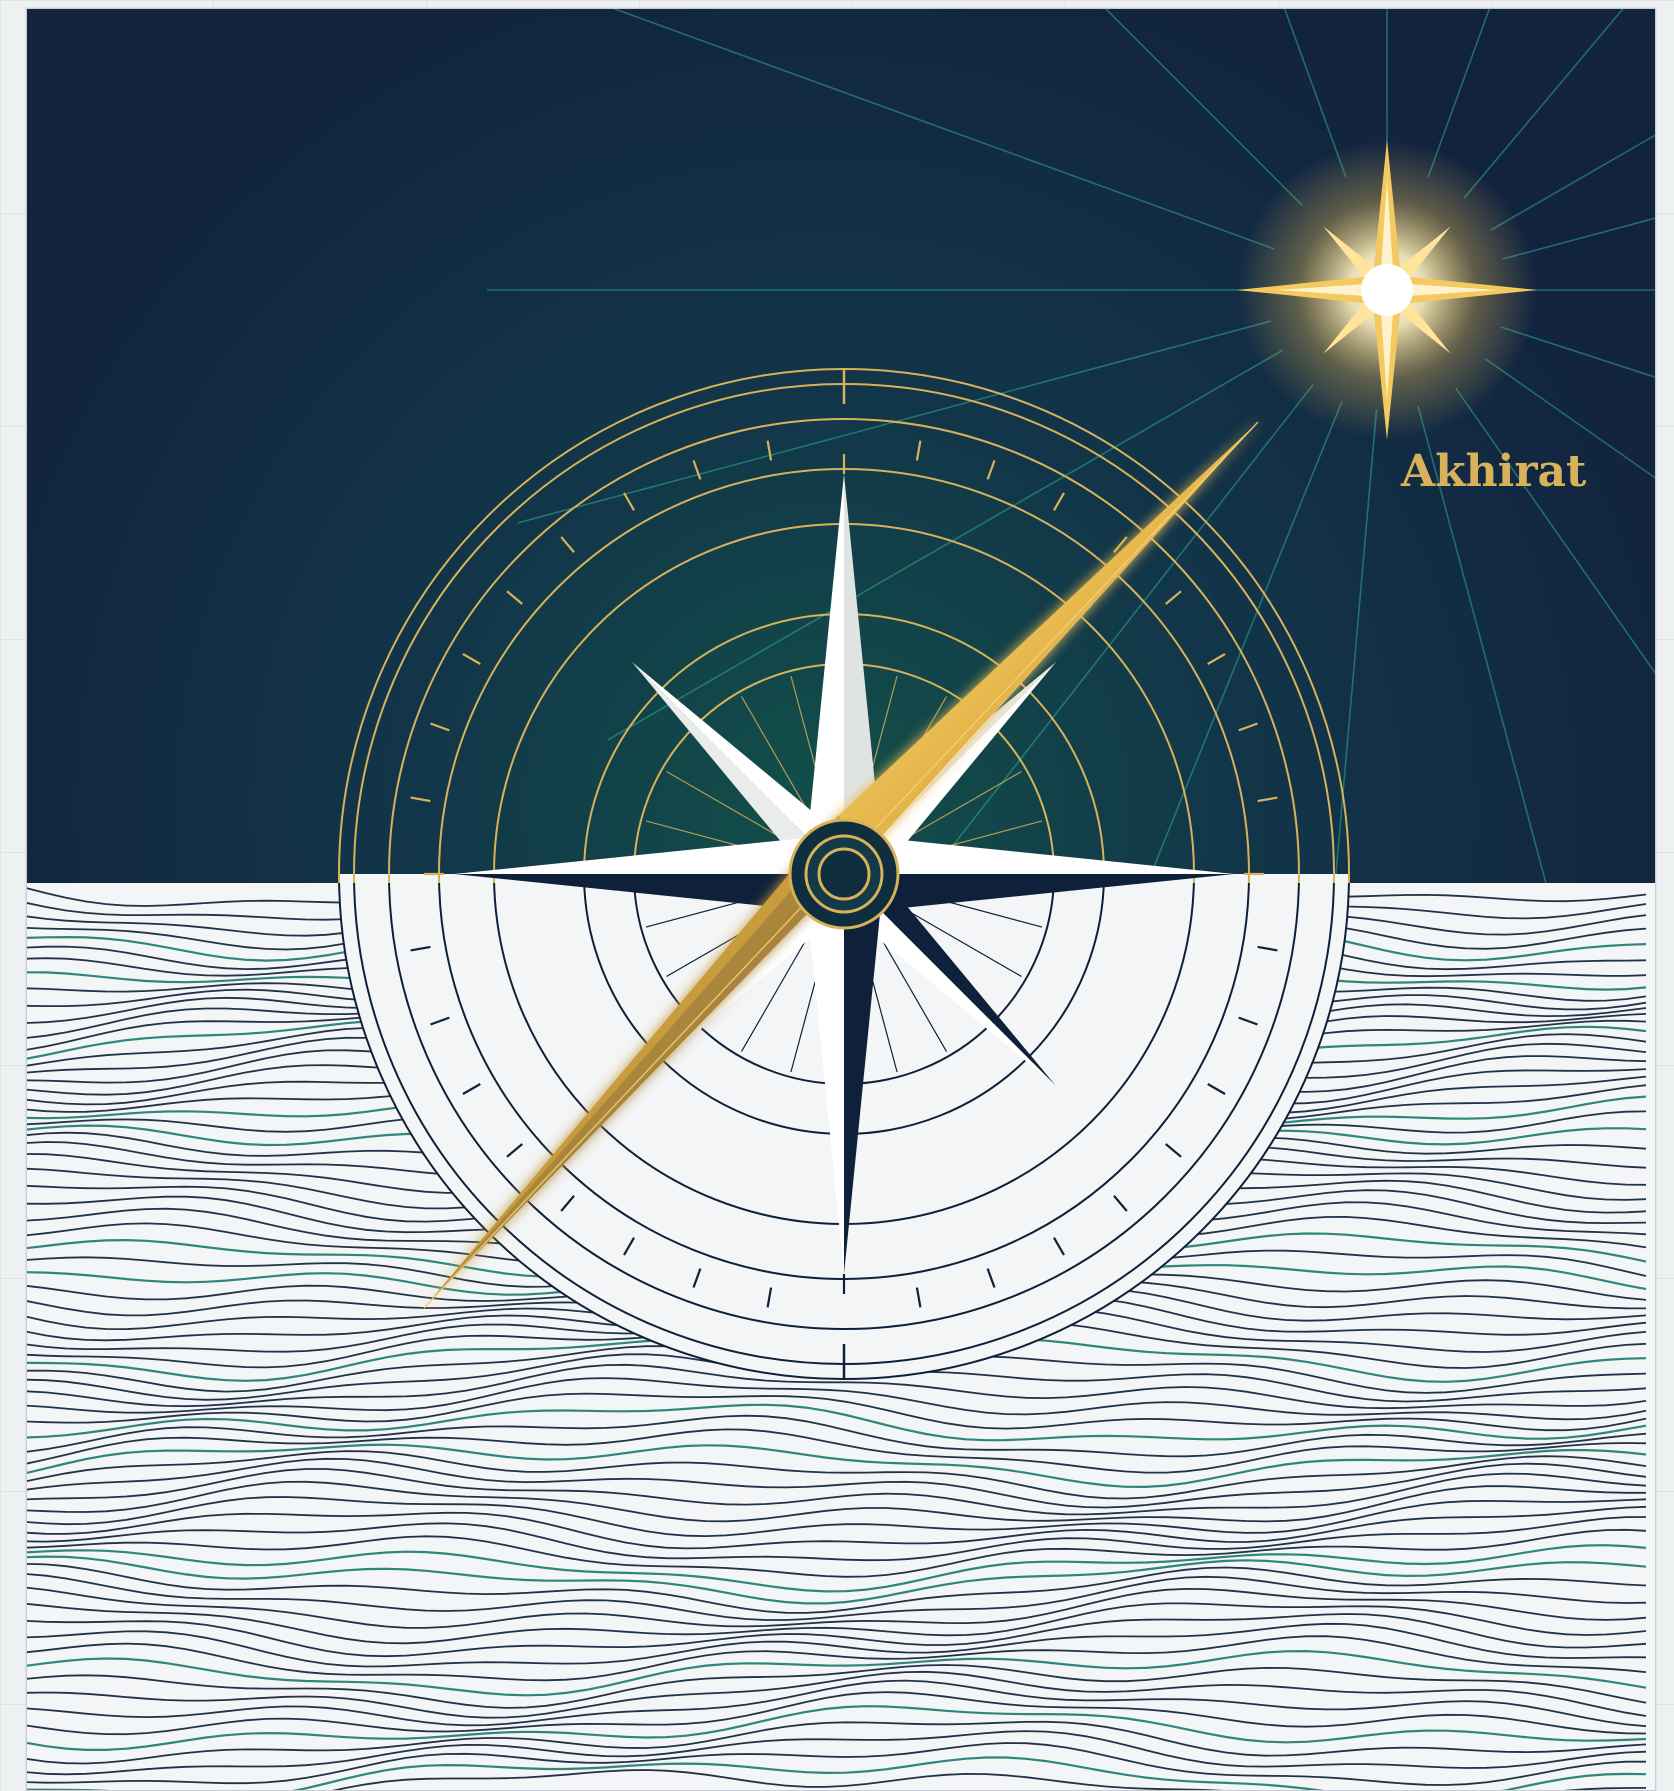 The image size is (1674, 1791). Describe the element at coordinates (1493, 471) in the screenshot. I see `star-label: Akhirat` at that location.